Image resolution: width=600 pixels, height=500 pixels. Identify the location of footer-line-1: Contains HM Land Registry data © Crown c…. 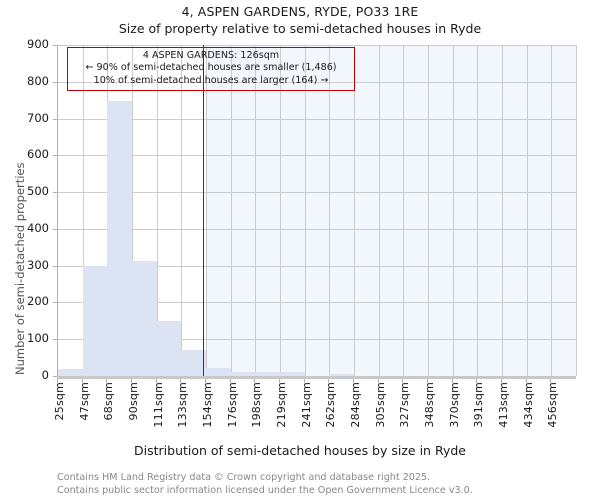
(244, 477).